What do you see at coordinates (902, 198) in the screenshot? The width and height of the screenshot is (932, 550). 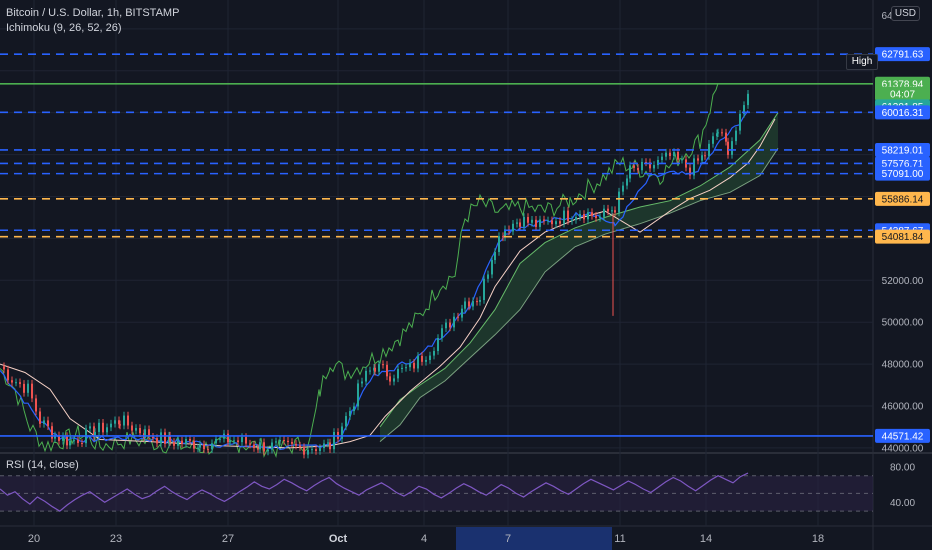 I see `price-level-label: 55886.14` at bounding box center [902, 198].